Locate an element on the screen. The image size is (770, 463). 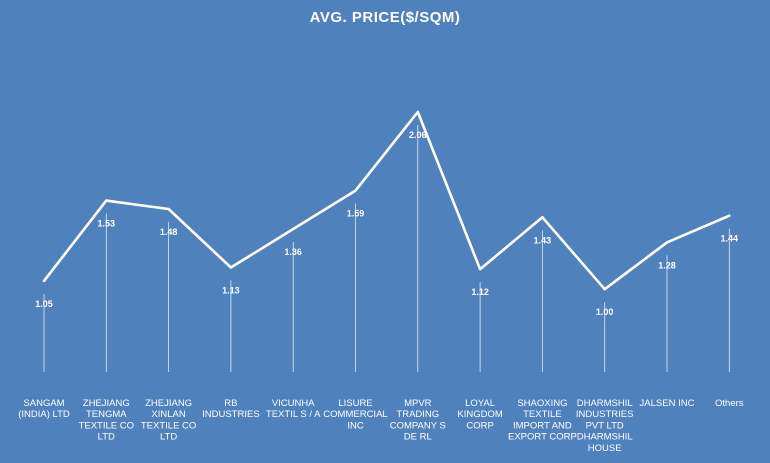
data-label: 1.13 is located at coordinates (231, 290).